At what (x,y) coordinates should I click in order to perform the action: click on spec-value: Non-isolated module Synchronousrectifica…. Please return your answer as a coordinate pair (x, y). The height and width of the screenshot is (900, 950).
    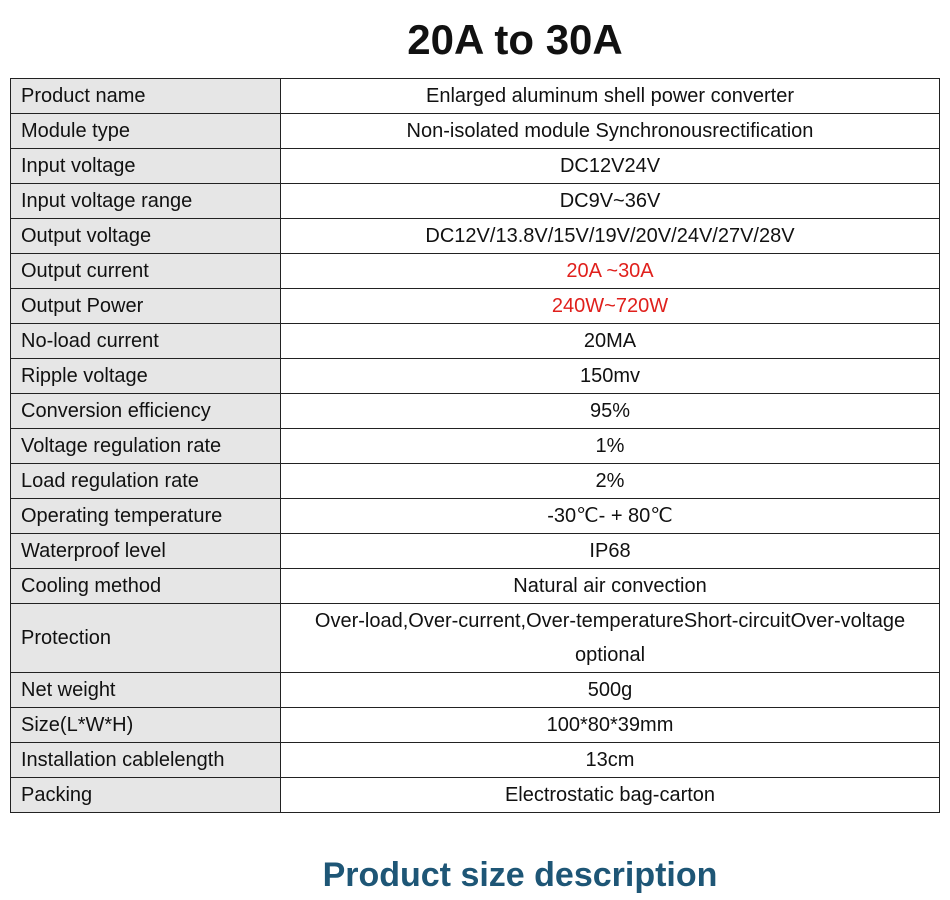
    Looking at the image, I should click on (610, 131).